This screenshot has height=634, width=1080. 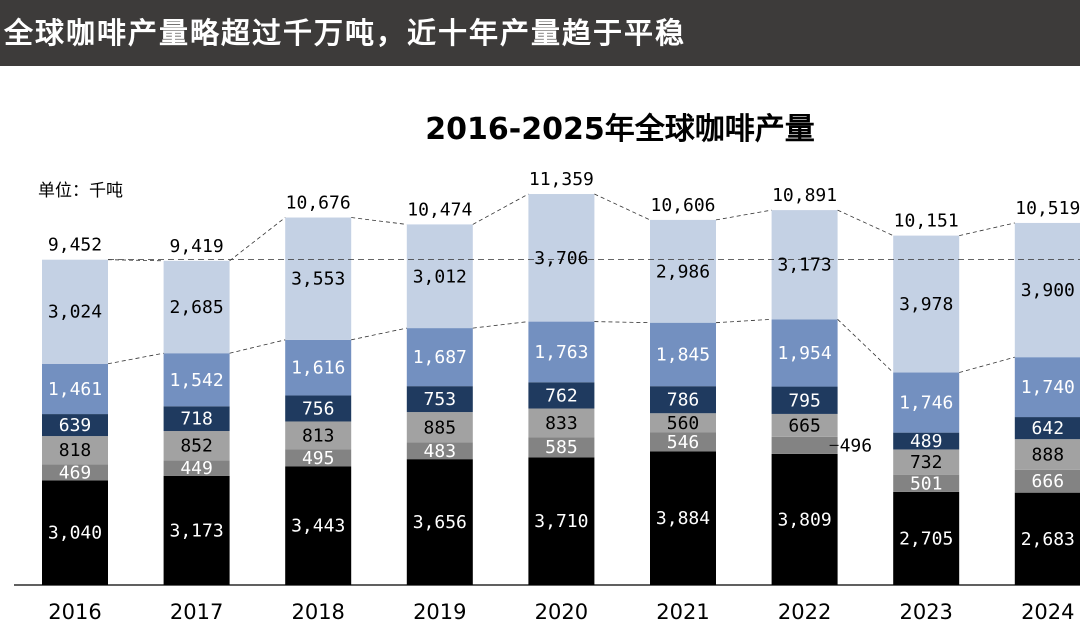 I want to click on segment-label-2024-0: 2,683, so click(x=1048, y=539).